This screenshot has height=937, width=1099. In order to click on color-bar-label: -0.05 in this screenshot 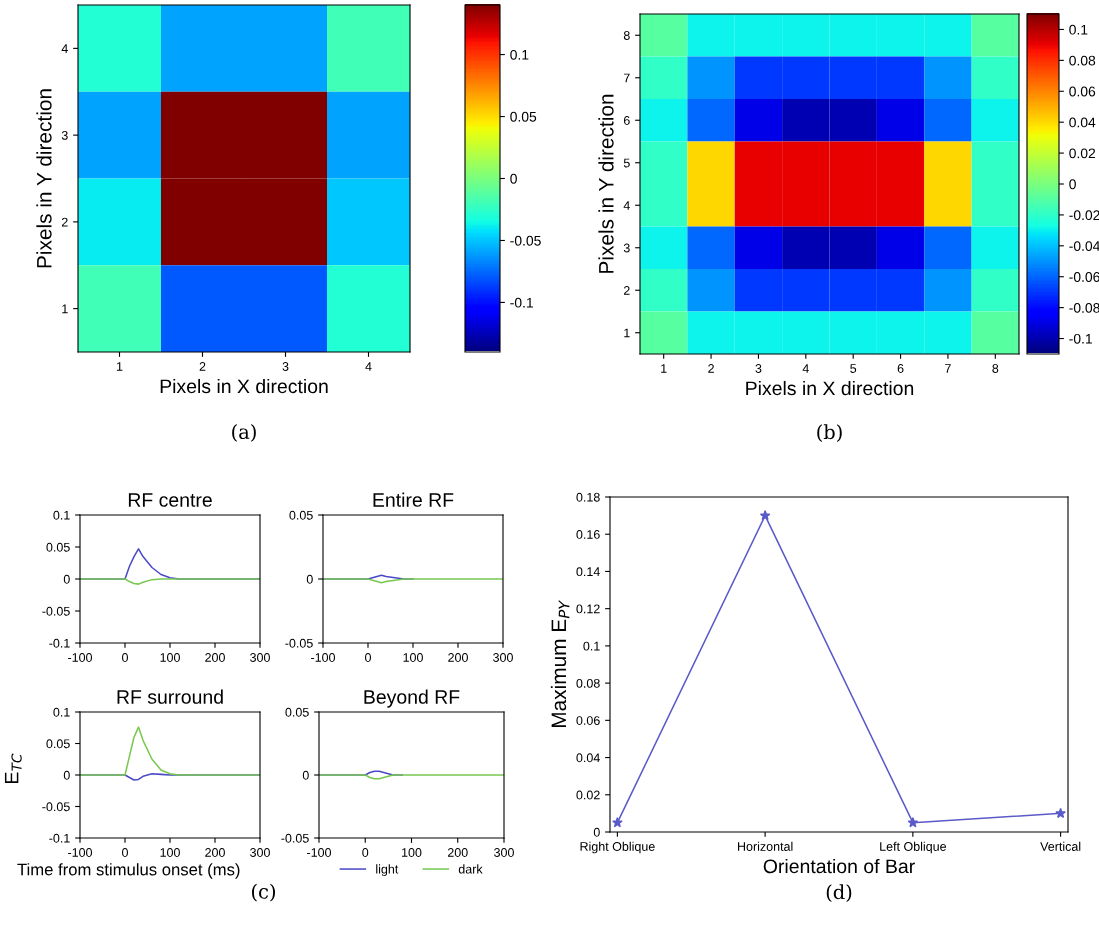, I will do `click(525, 240)`.